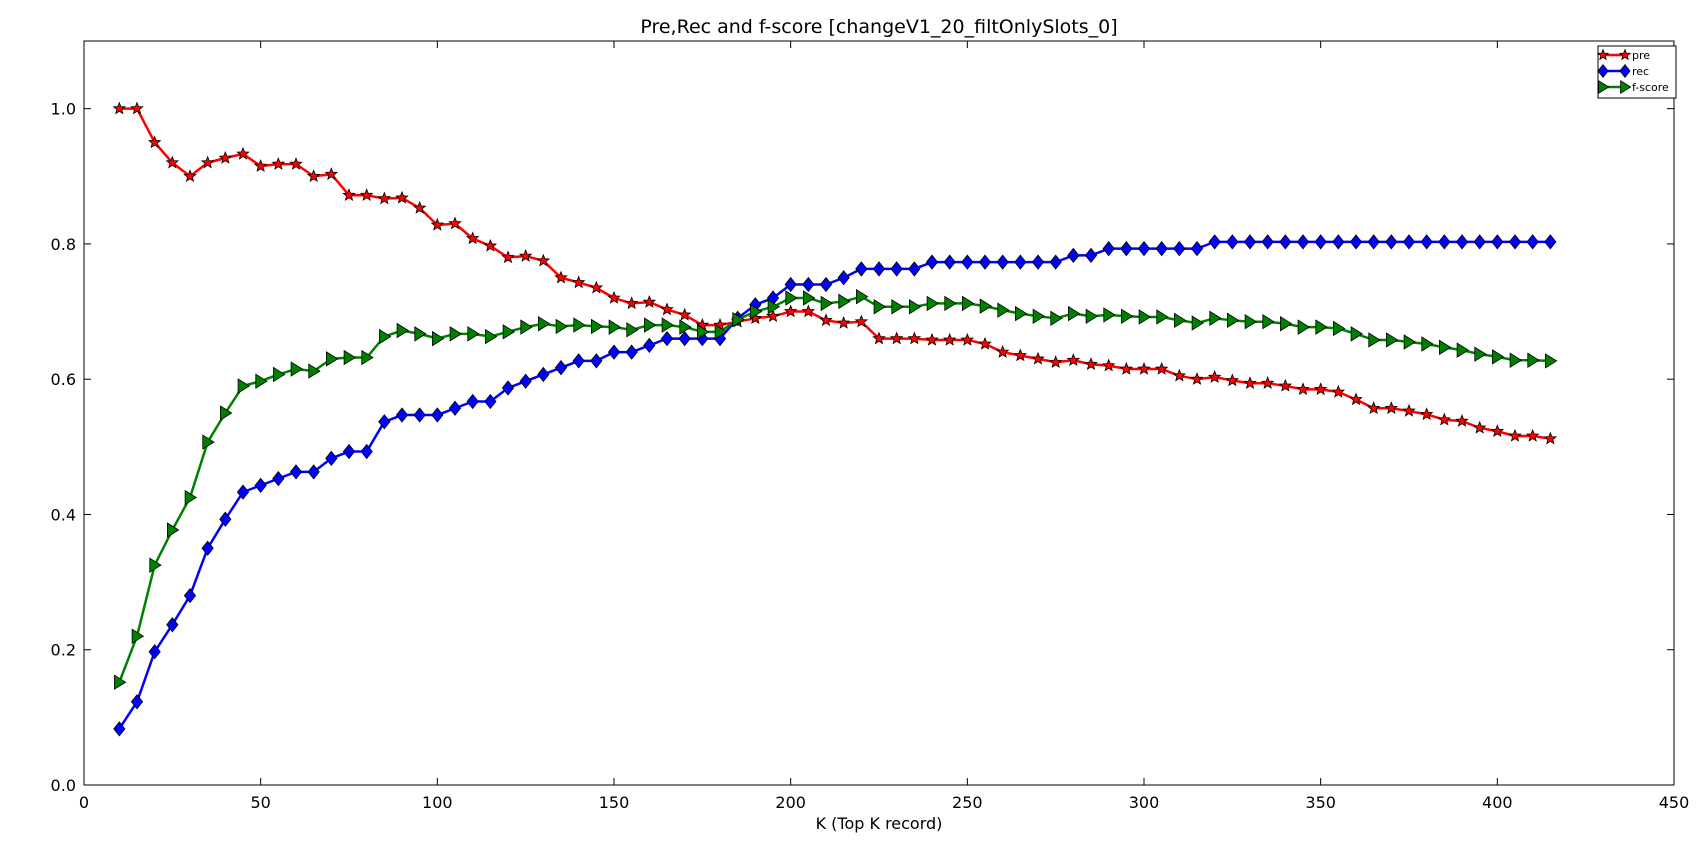  What do you see at coordinates (63, 785) in the screenshot?
I see `y-tick-label: 0.0` at bounding box center [63, 785].